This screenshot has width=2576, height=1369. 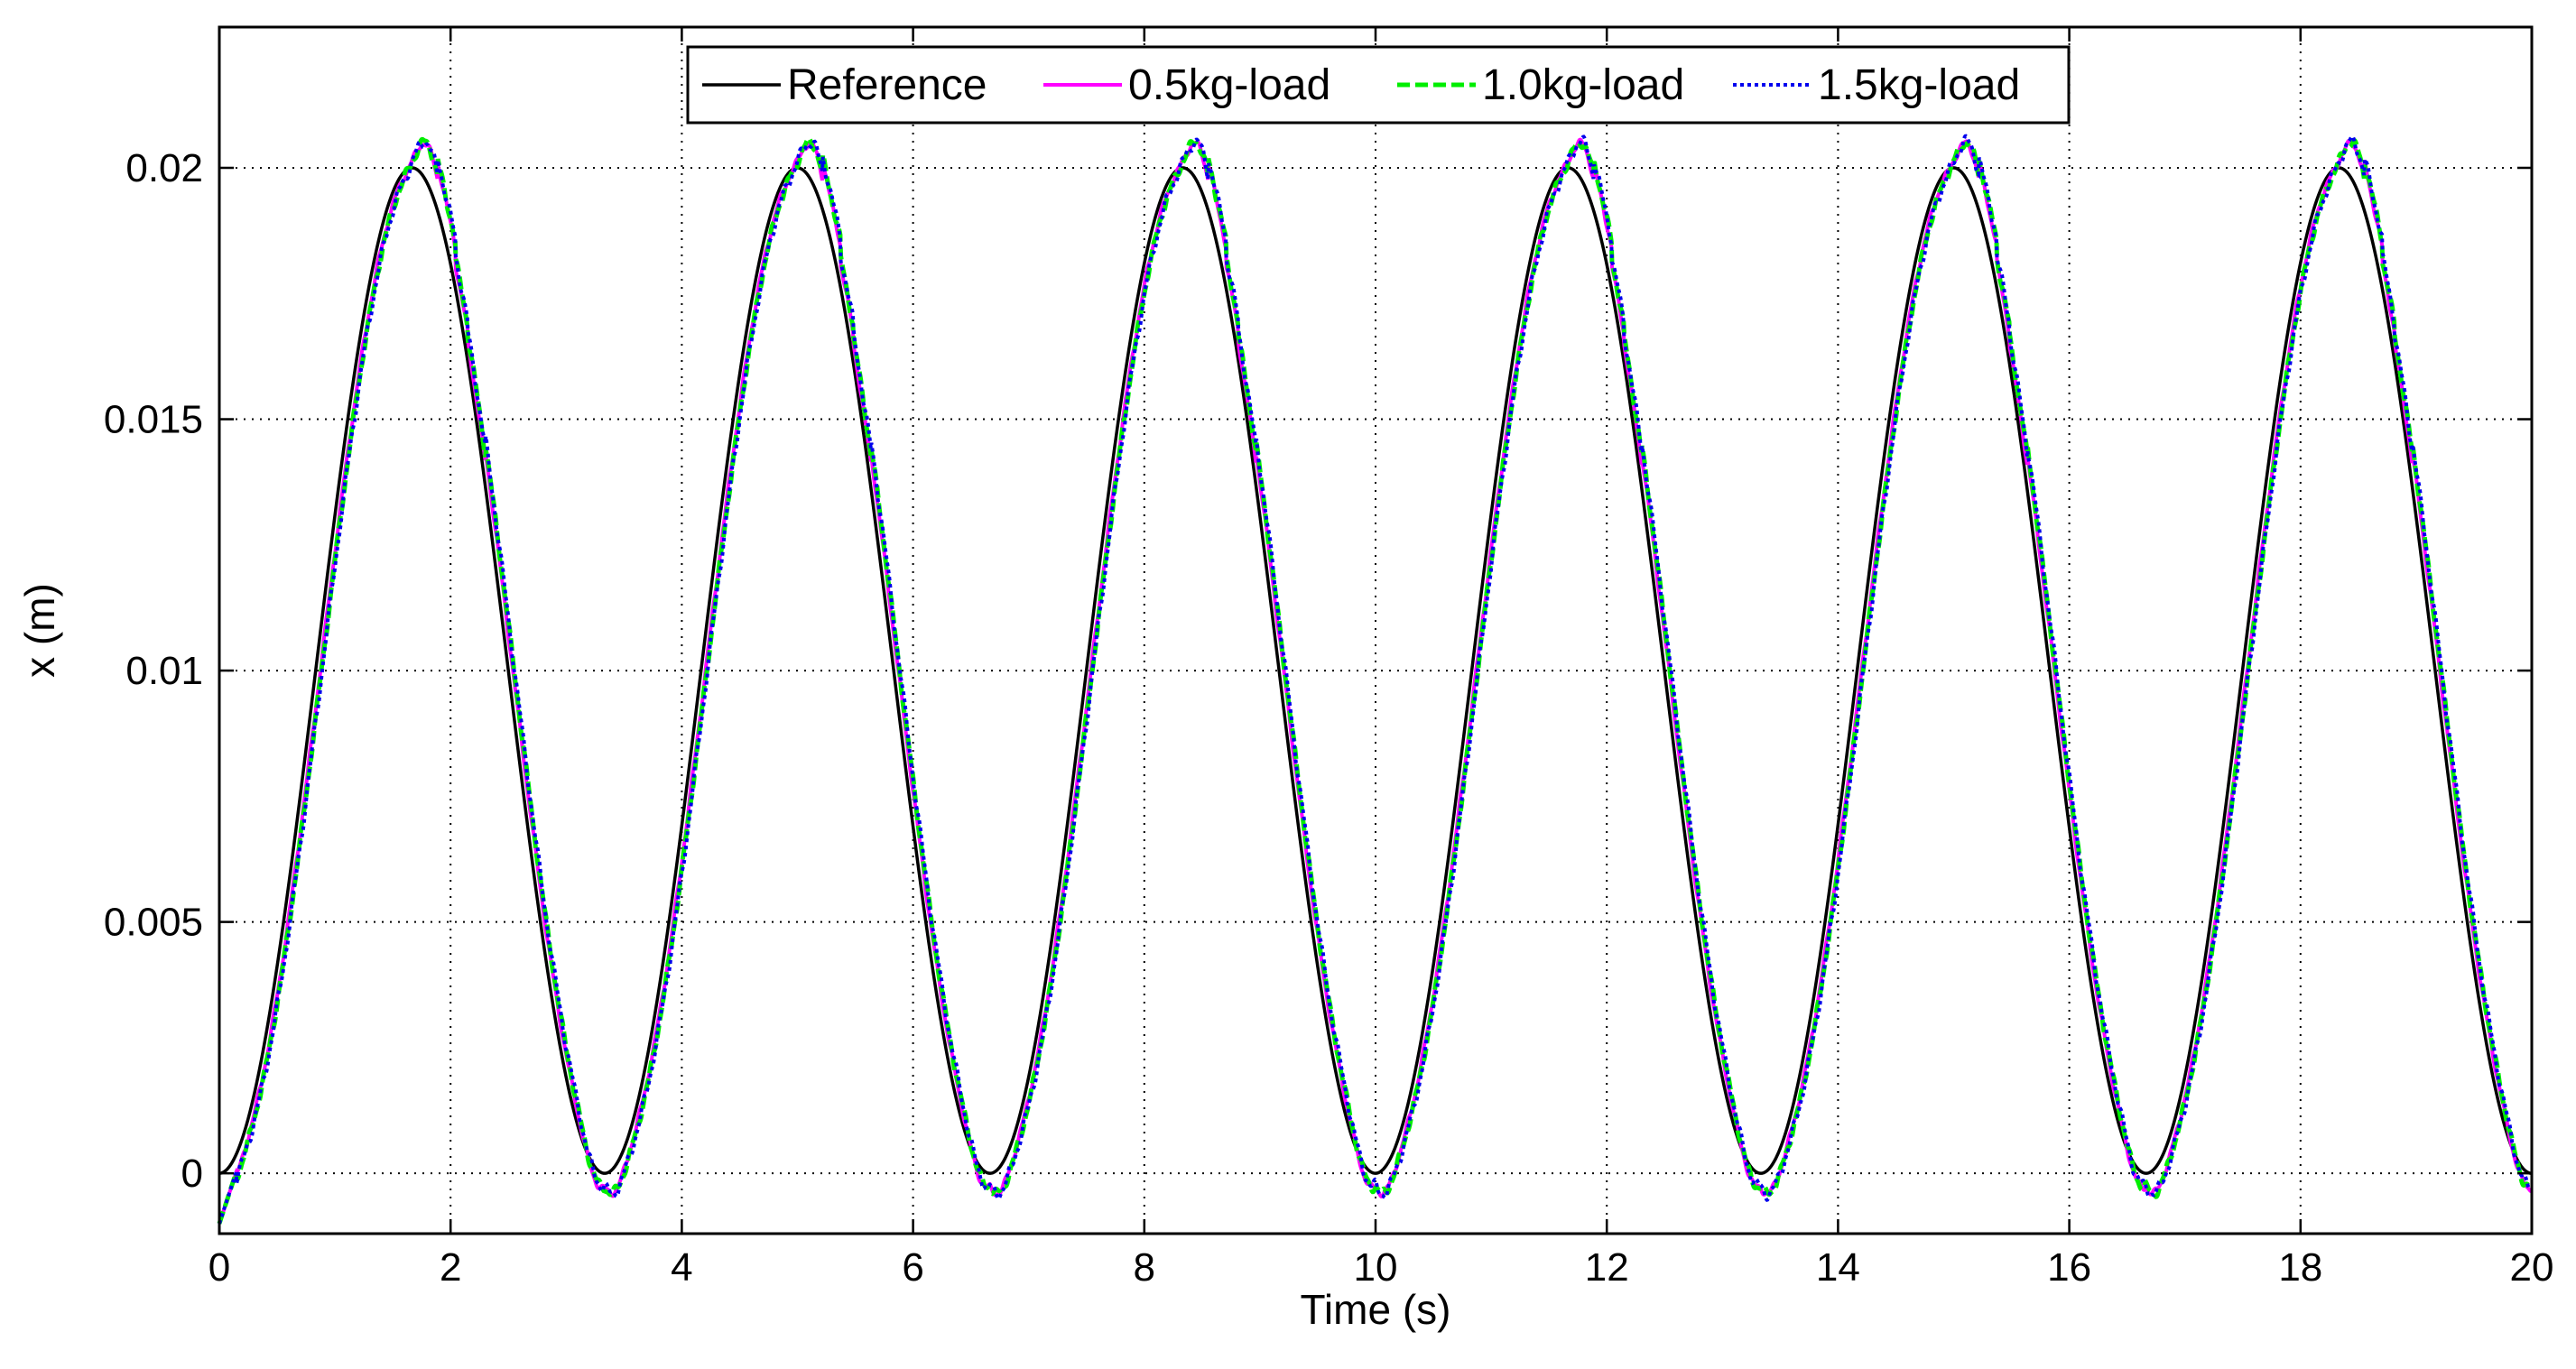 What do you see at coordinates (164, 168) in the screenshot?
I see `y-tick-label: 0.02` at bounding box center [164, 168].